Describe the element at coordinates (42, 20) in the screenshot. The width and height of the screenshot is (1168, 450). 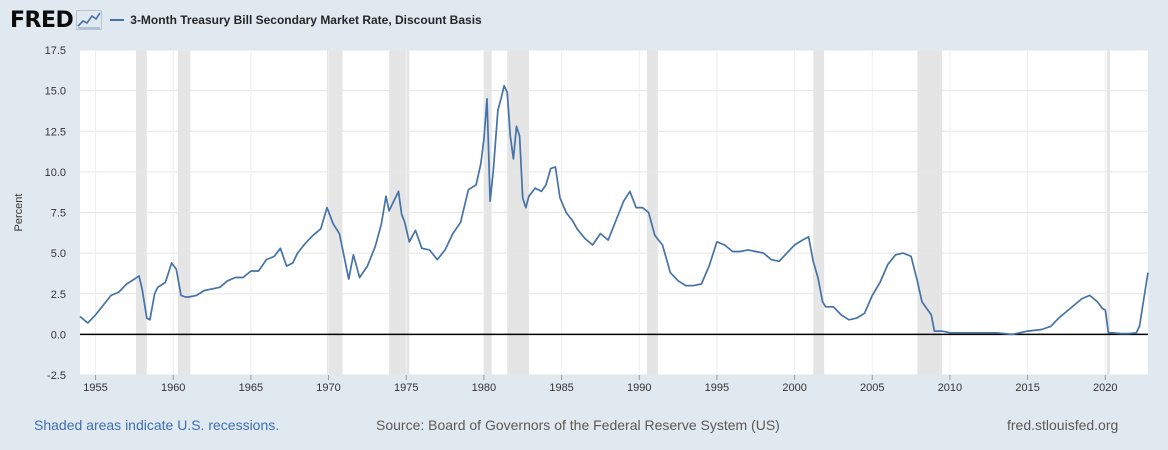
I see `fred-logo: FRED` at that location.